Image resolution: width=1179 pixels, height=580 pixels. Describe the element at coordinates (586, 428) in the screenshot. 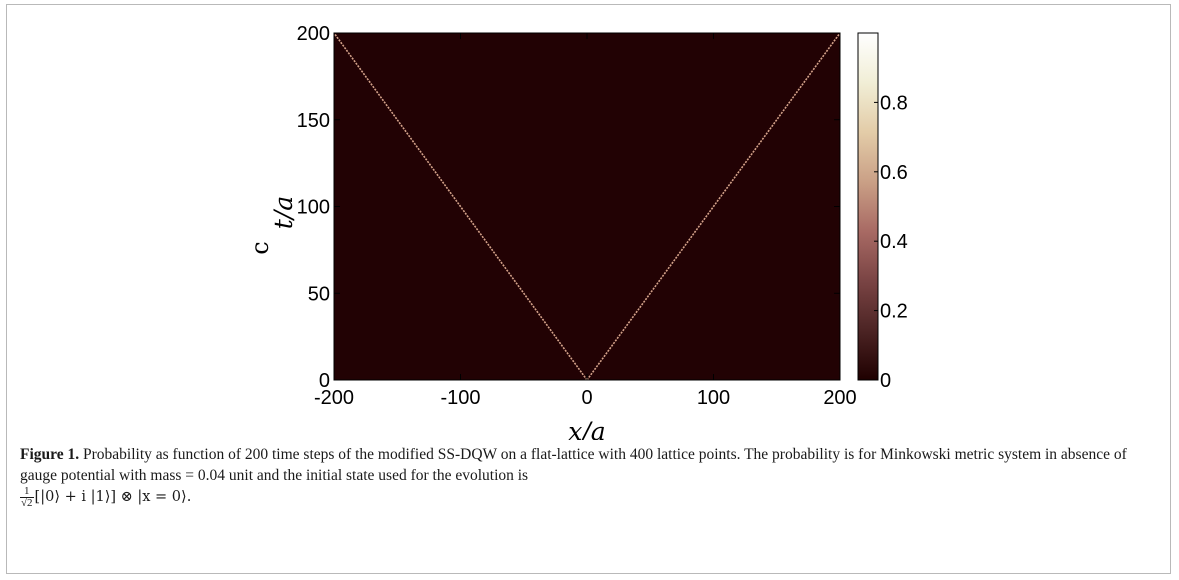

I see `x-axis-label: x/a` at that location.